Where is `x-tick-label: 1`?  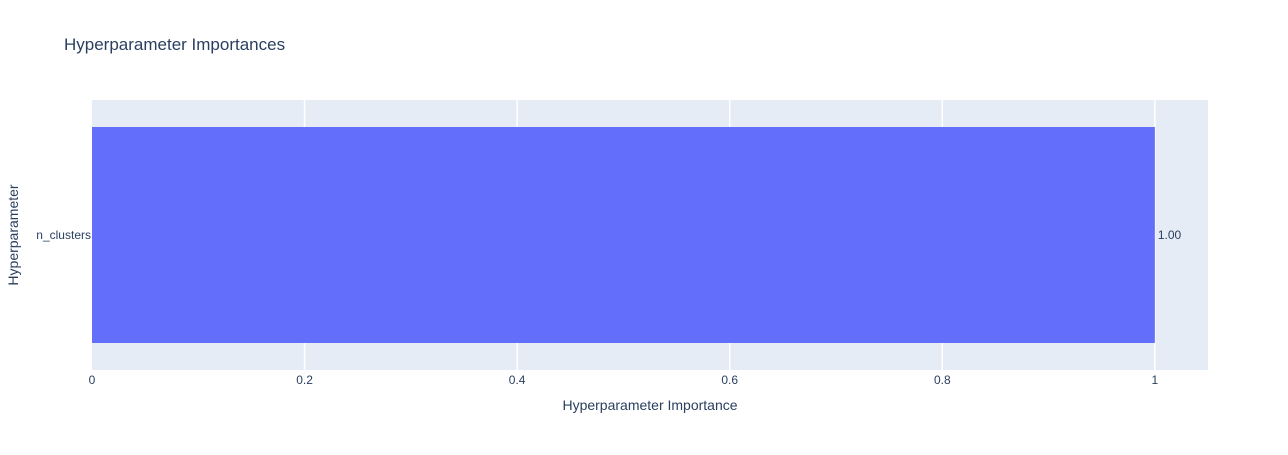 x-tick-label: 1 is located at coordinates (1155, 380).